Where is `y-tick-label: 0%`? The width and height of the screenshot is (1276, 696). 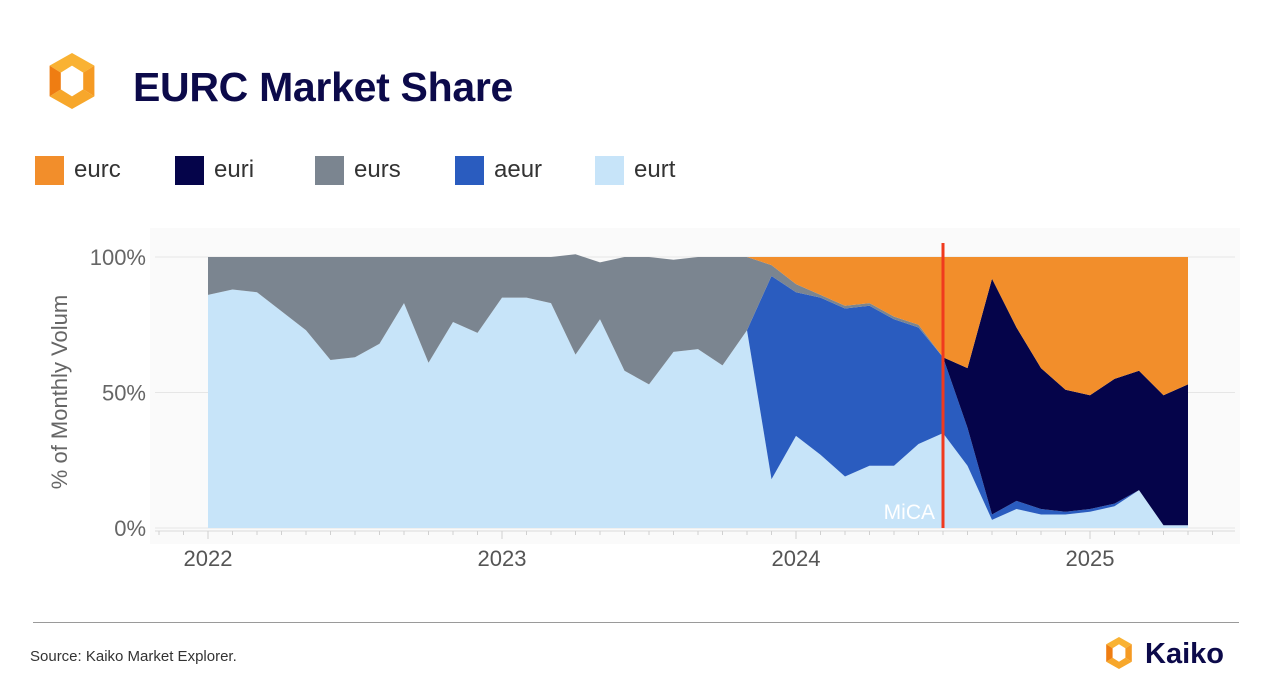
y-tick-label: 0% is located at coordinates (130, 528).